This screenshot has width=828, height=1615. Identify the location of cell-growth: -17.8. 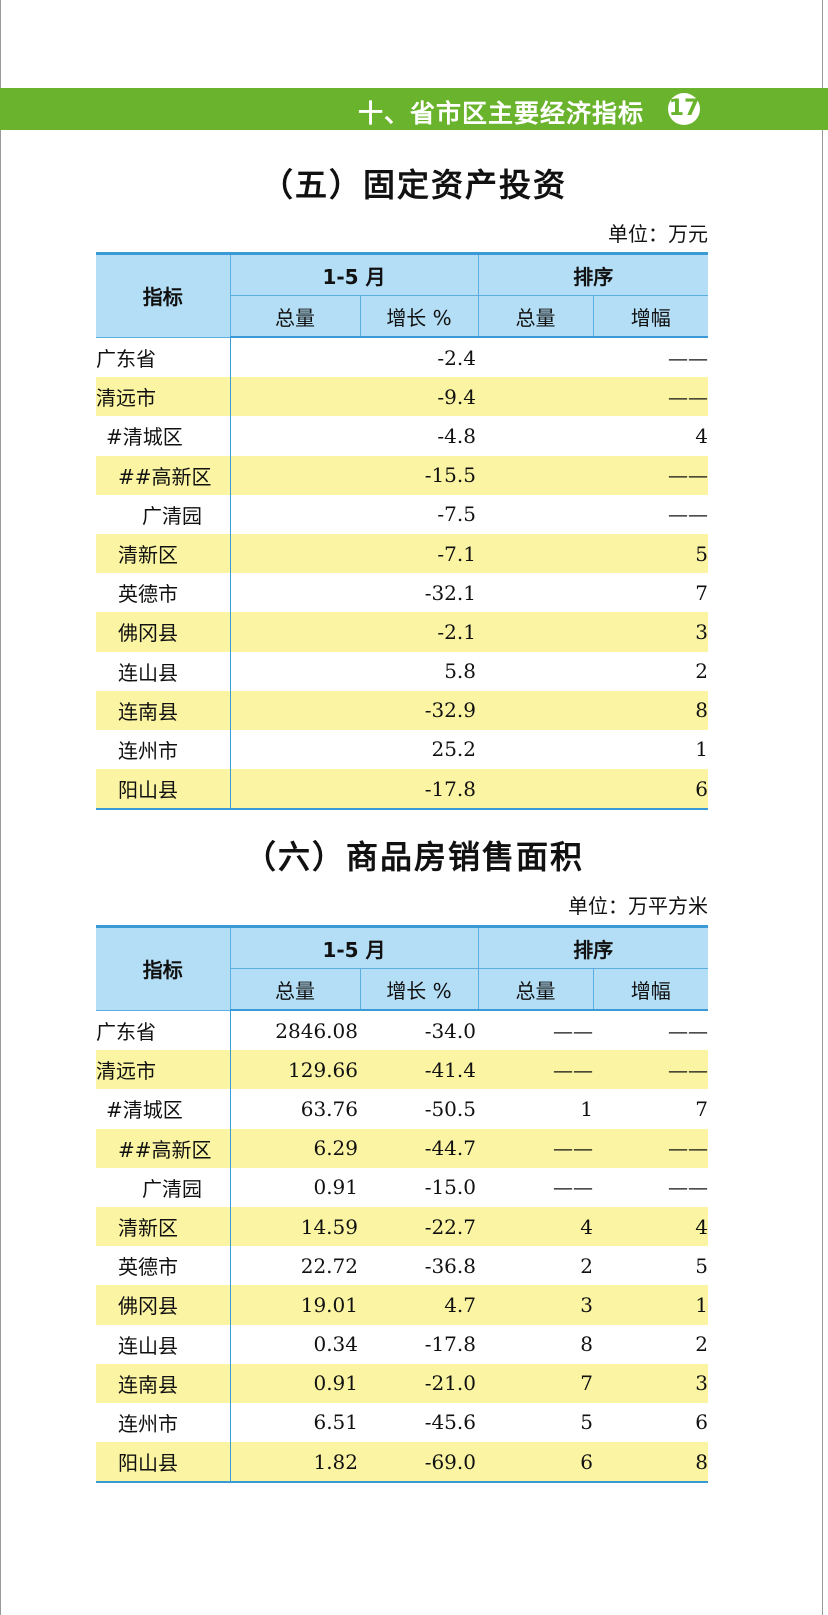
(419, 790).